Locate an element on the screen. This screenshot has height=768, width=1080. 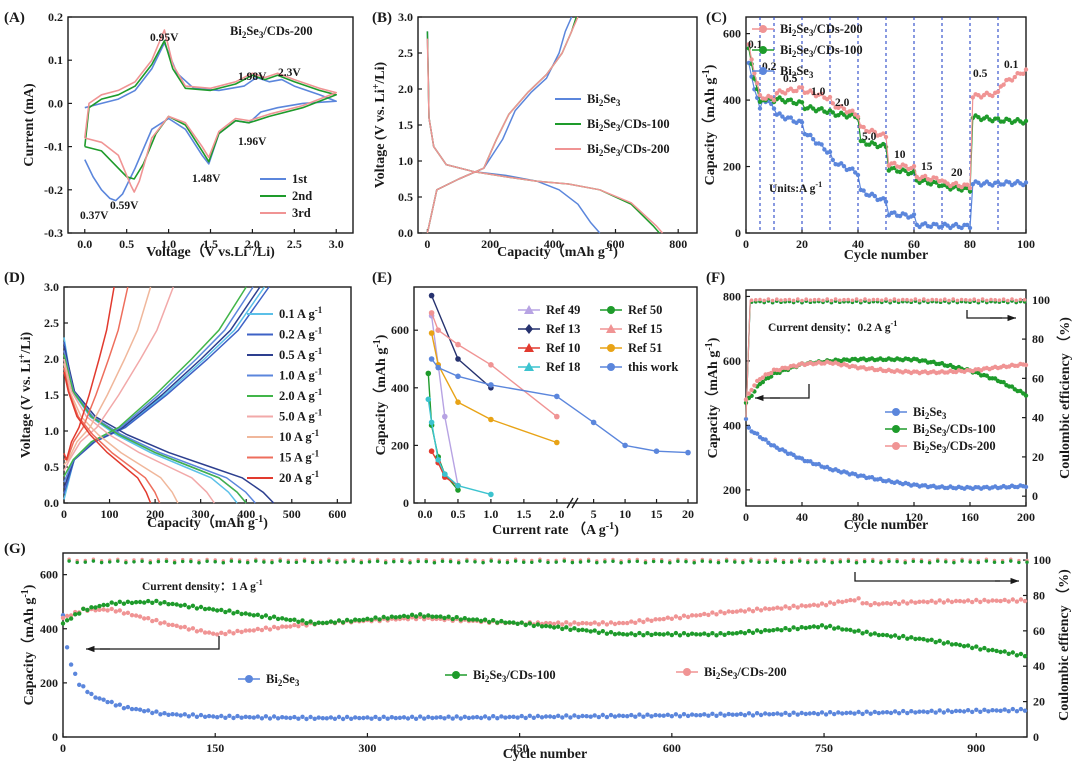
panel-a-xtick-label: 2.5 is located at coordinates (294, 244).